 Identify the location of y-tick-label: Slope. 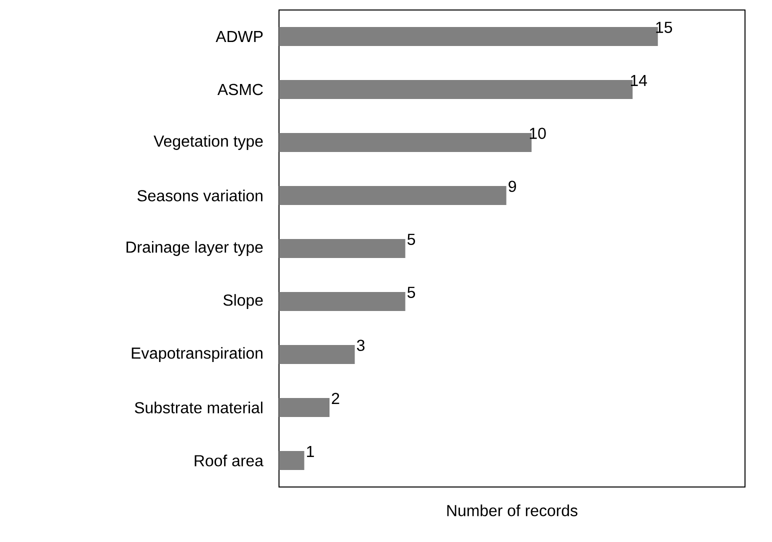
(243, 301).